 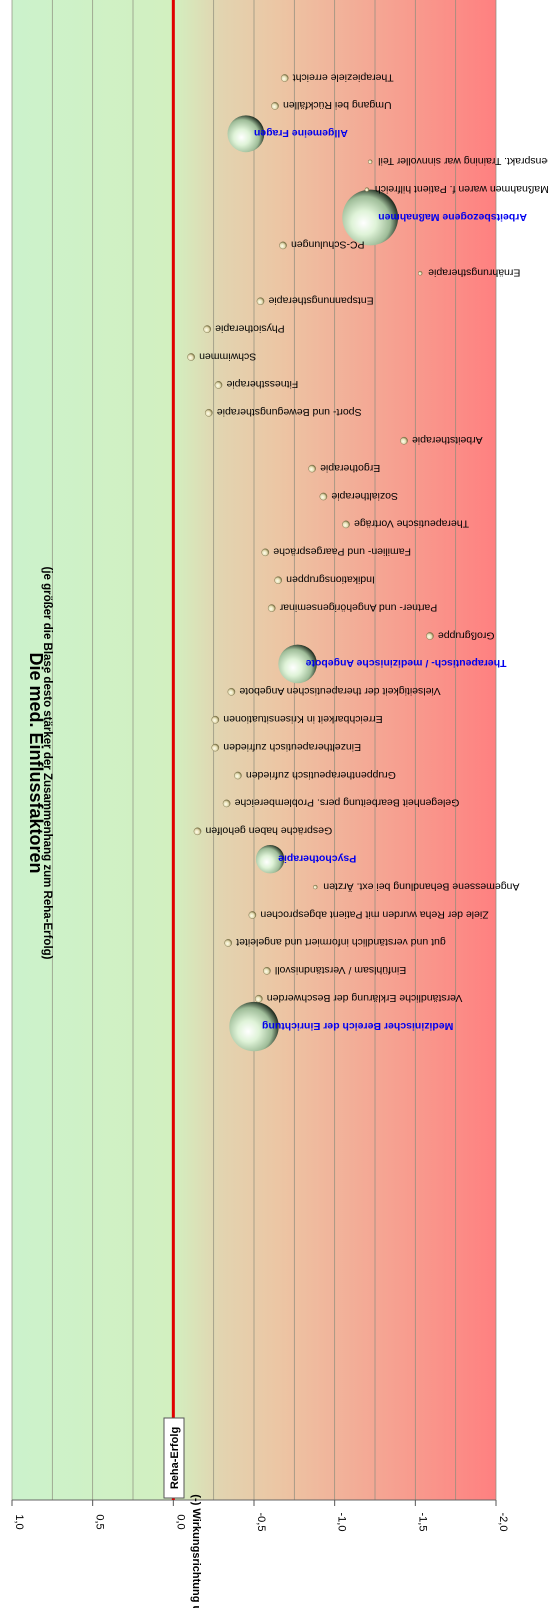 What do you see at coordinates (337, 105) in the screenshot?
I see `item-label: Umgang bei Rückfällen` at bounding box center [337, 105].